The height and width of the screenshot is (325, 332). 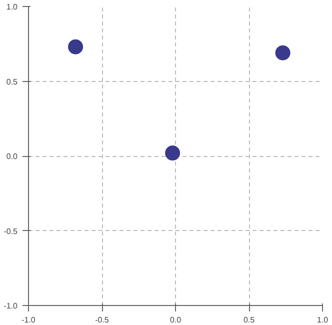 What do you see at coordinates (249, 320) in the screenshot?
I see `x-tick-label: 0.5` at bounding box center [249, 320].